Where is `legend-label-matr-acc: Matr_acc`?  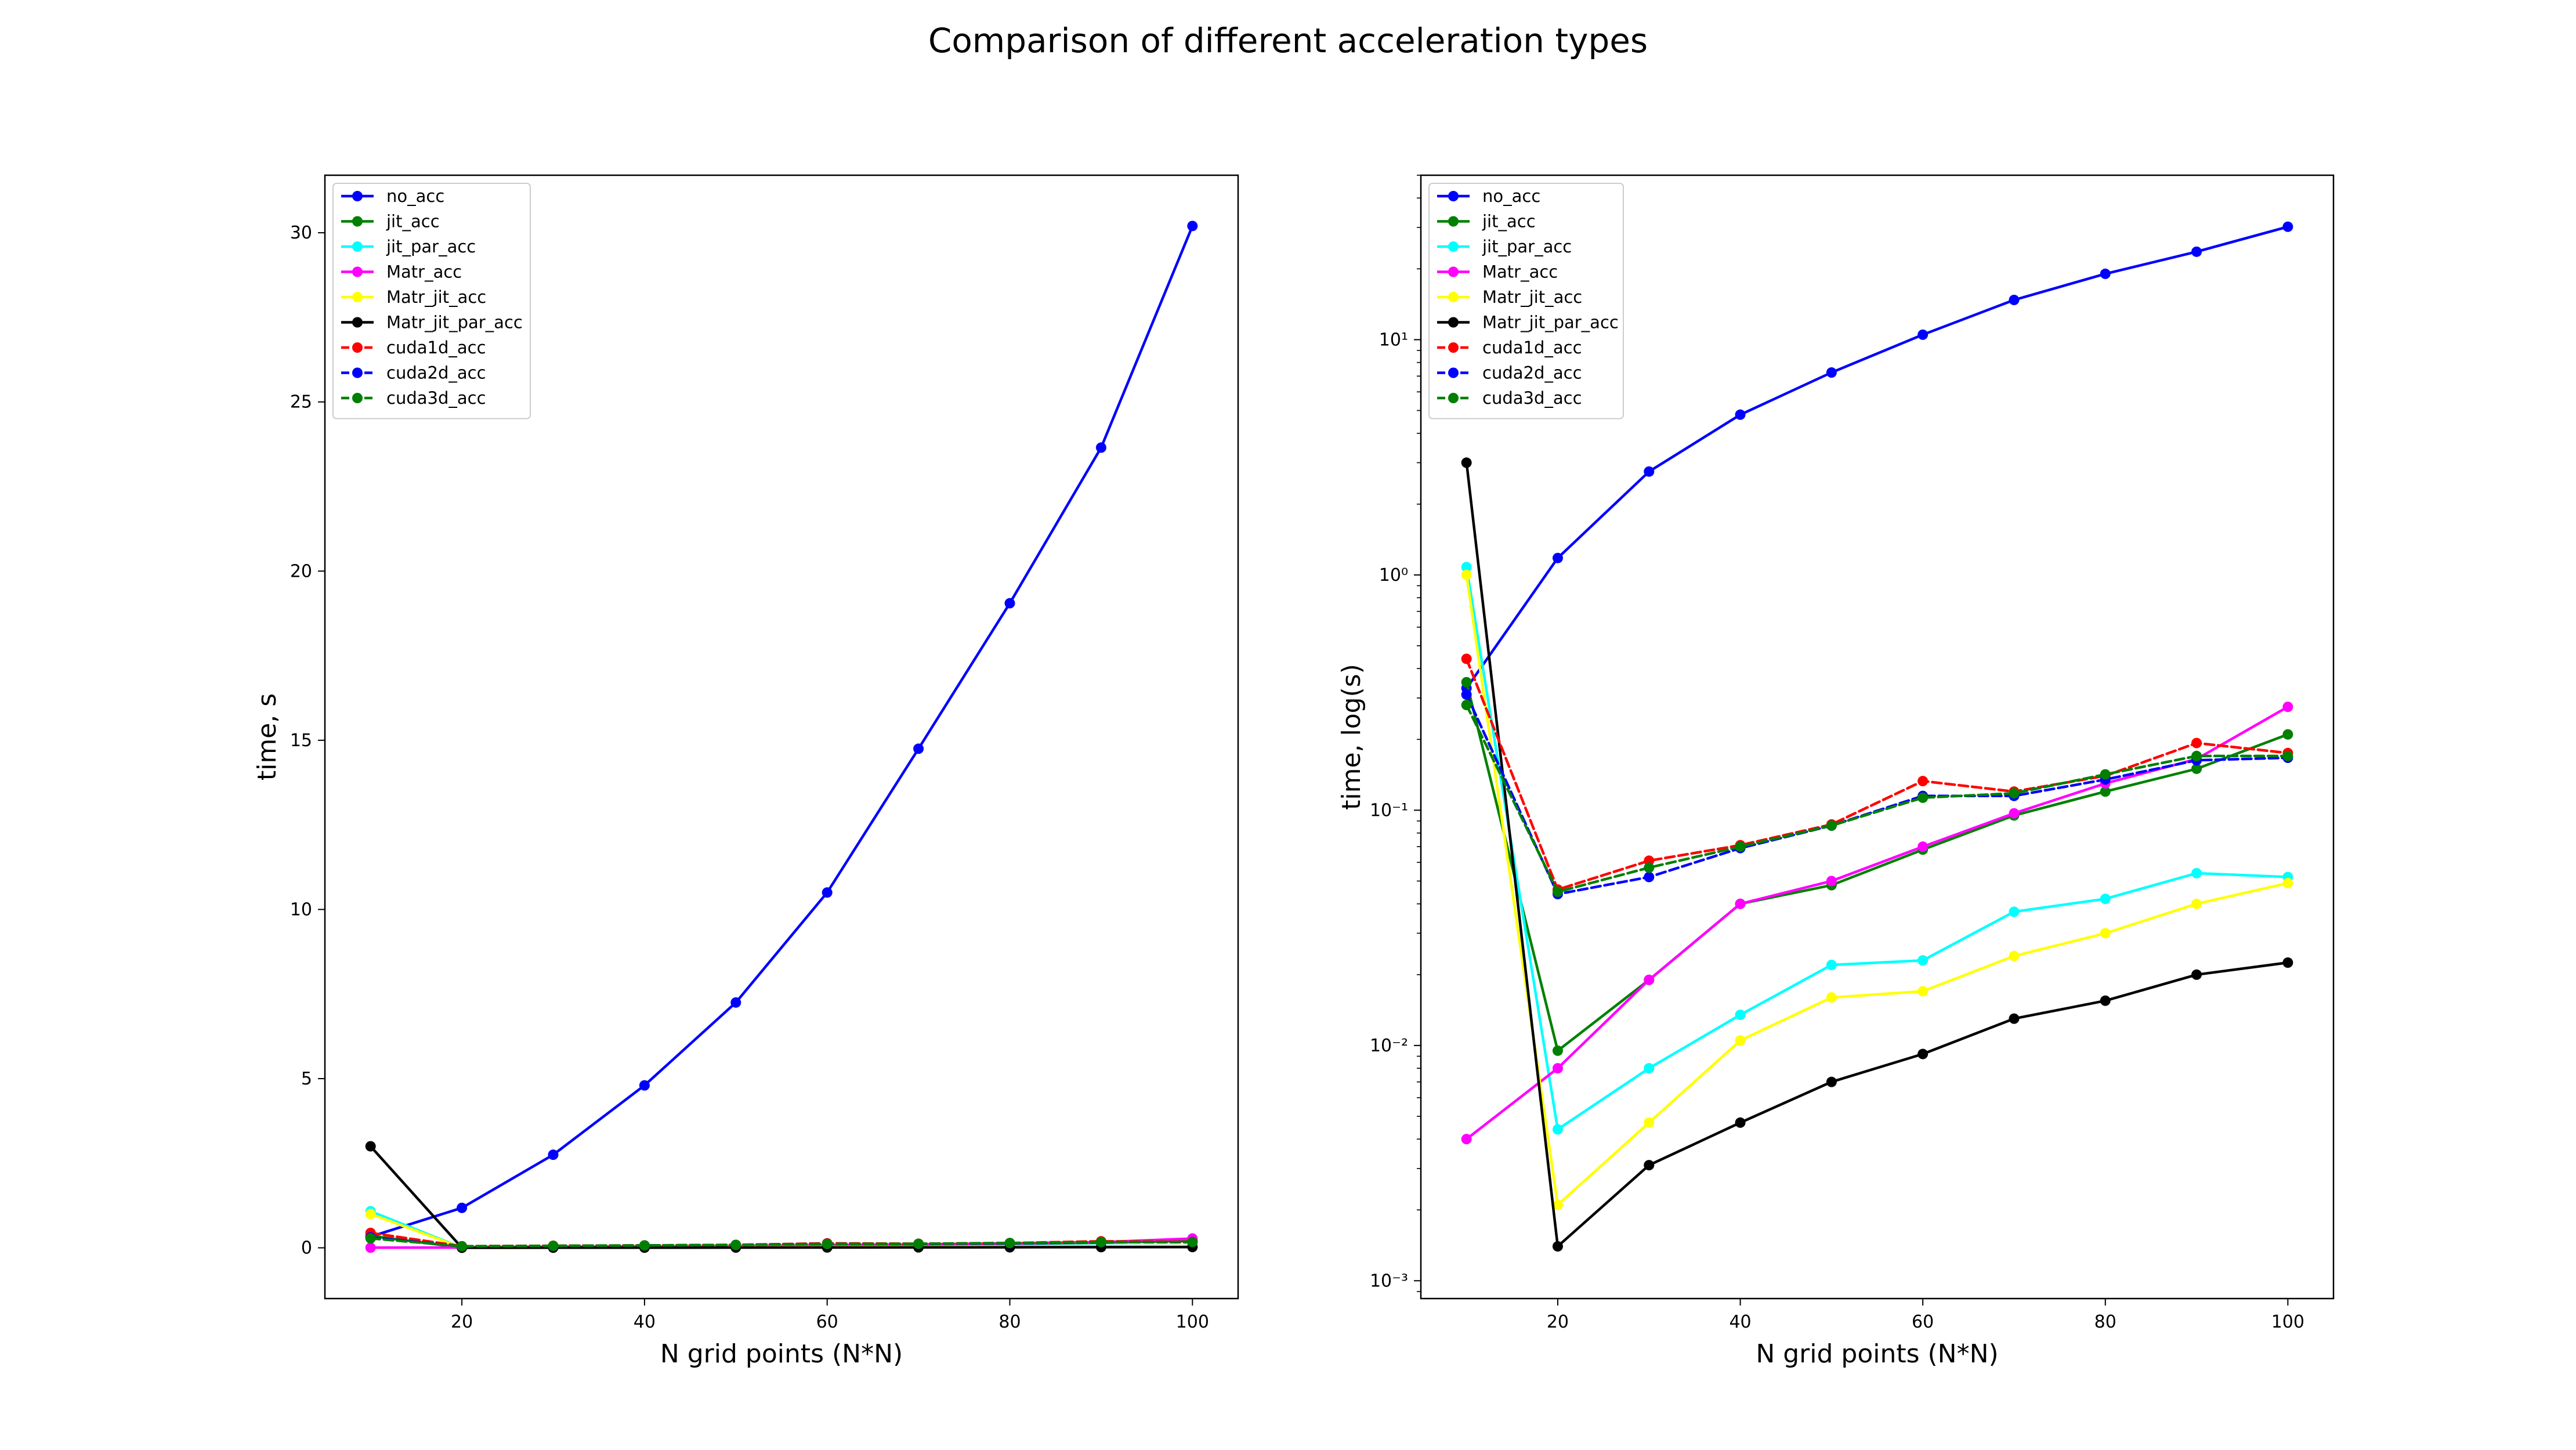
legend-label-matr-acc: Matr_acc is located at coordinates (1520, 272).